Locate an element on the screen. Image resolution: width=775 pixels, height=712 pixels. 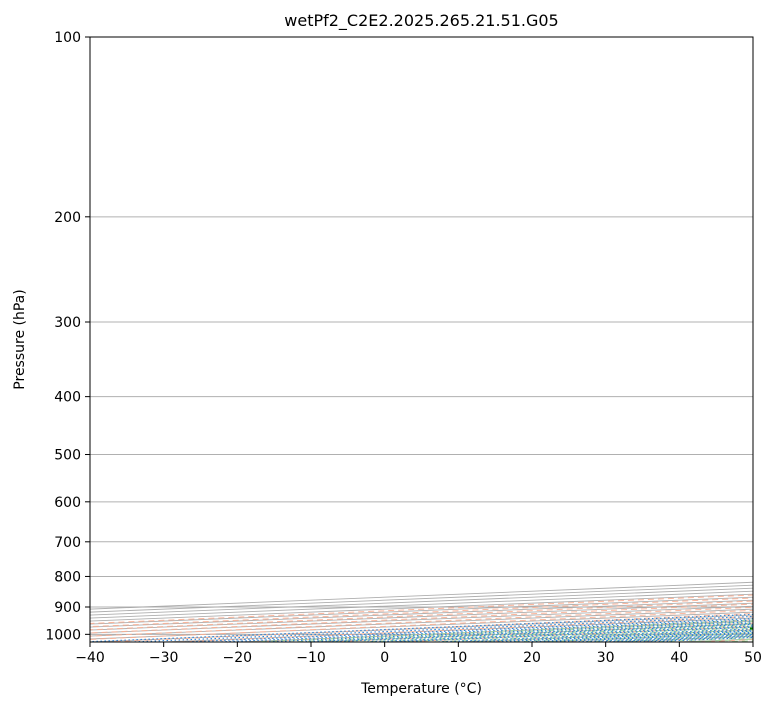
chart-title: wetPf2_C2E2.2025.265.21.51.G05 is located at coordinates (421, 21).